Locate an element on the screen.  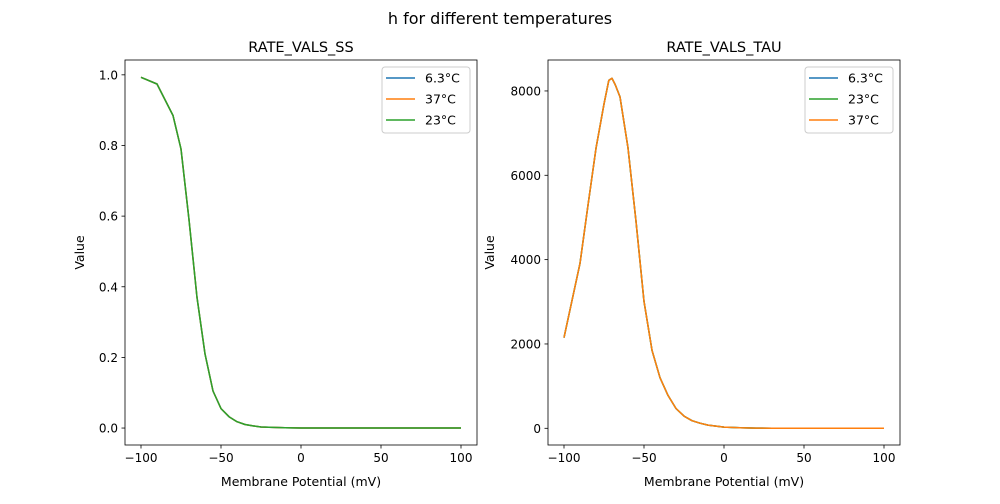
legend: 6.3°C 37°C 23°C is located at coordinates (426, 100).